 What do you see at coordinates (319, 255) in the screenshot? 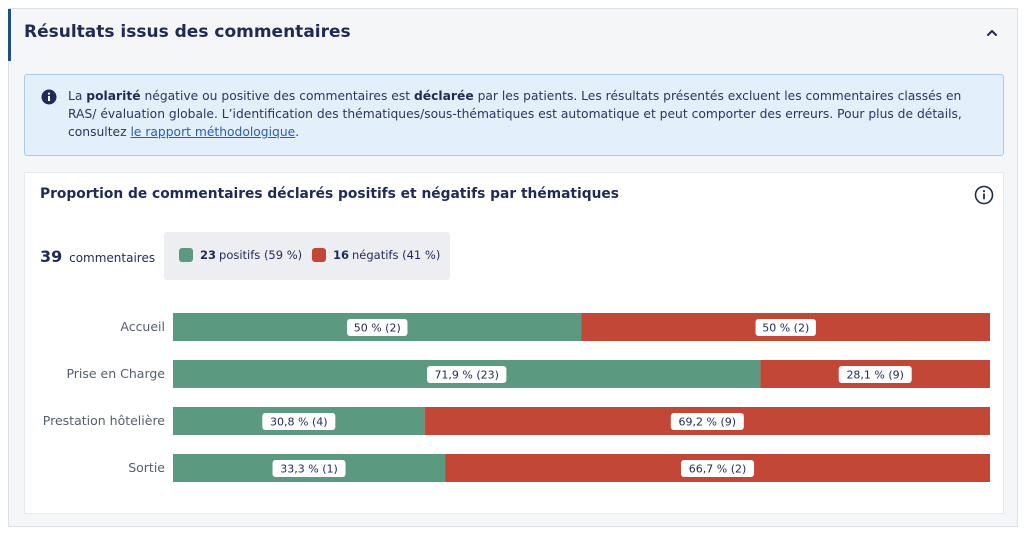
I see `legend-negative-swatch` at bounding box center [319, 255].